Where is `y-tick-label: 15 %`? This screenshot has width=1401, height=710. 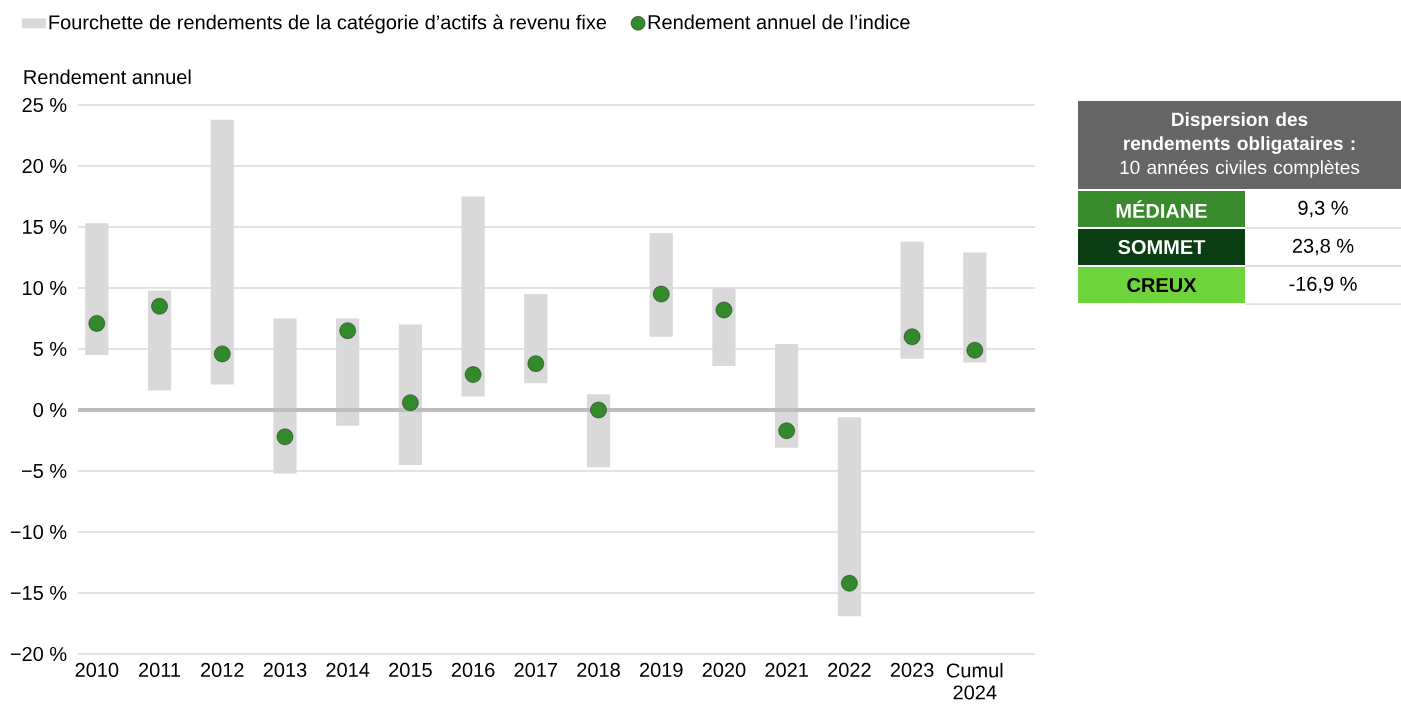
y-tick-label: 15 % is located at coordinates (45, 227).